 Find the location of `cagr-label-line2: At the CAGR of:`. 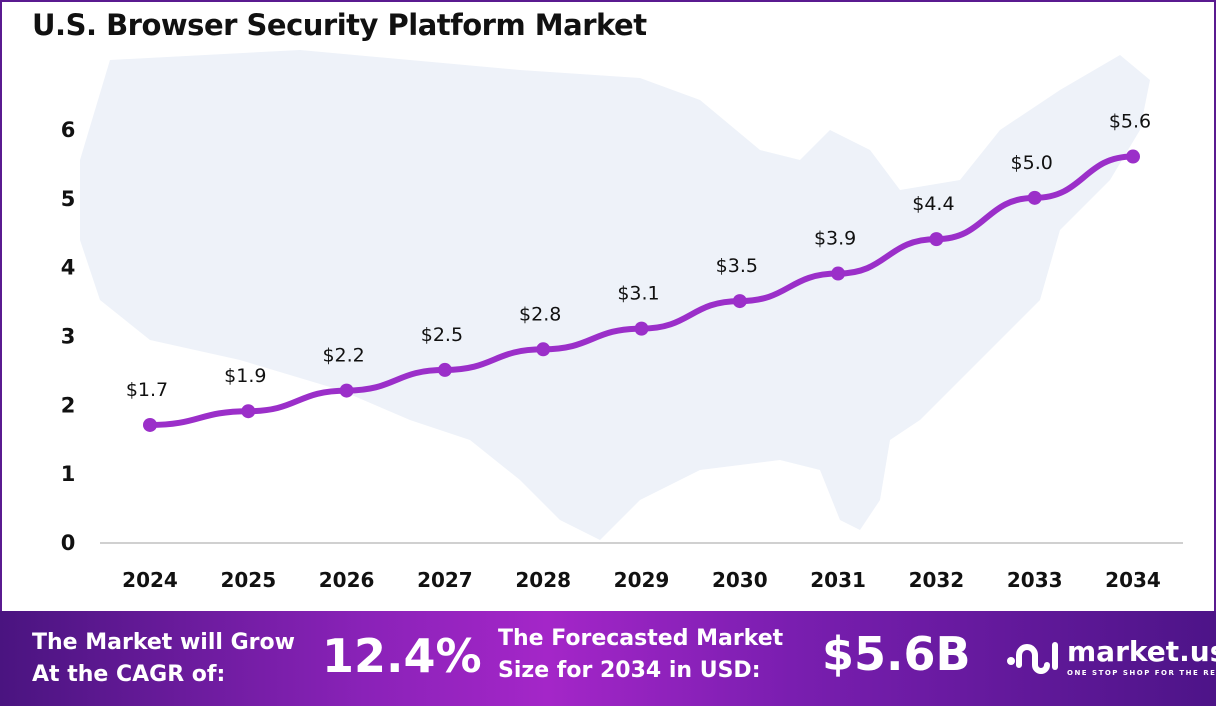

cagr-label-line2: At the CAGR of: is located at coordinates (129, 674).